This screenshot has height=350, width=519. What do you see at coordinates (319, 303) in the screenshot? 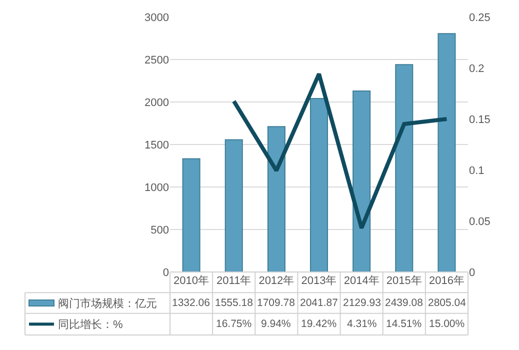
I see `data-label: 2041.87` at bounding box center [319, 303].